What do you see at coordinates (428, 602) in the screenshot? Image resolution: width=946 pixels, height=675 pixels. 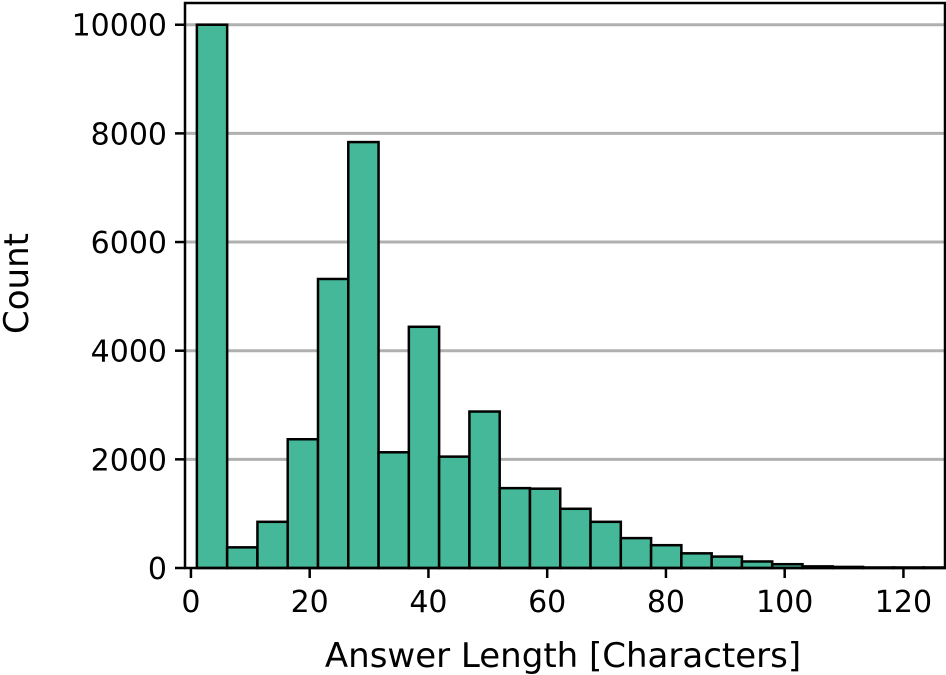 I see `x-tick-label-2: 40` at bounding box center [428, 602].